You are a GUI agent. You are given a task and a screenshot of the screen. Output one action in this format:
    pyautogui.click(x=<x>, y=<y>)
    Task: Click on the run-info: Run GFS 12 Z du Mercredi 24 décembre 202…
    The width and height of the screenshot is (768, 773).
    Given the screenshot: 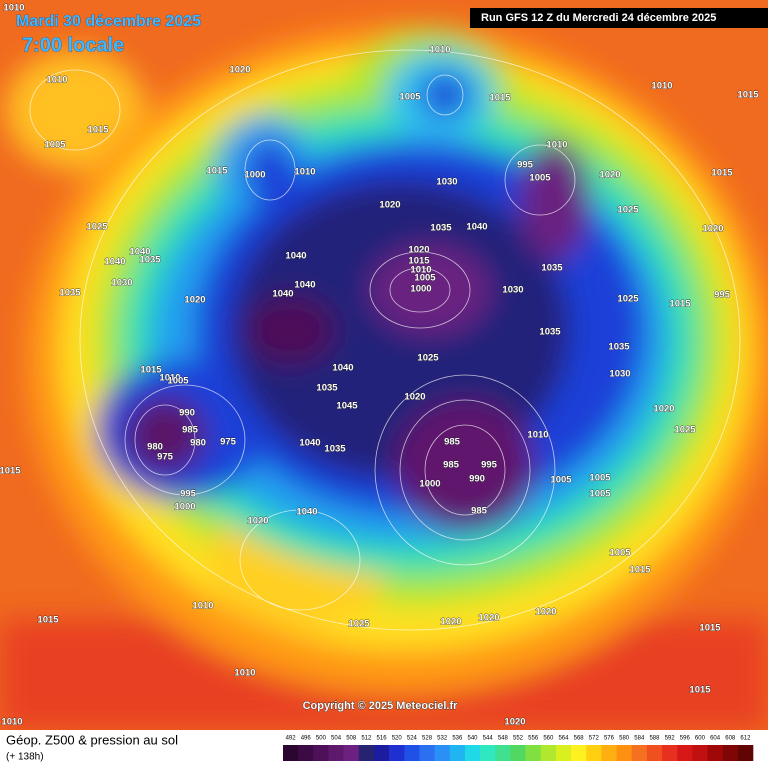 What is the action you would take?
    pyautogui.click(x=598, y=18)
    